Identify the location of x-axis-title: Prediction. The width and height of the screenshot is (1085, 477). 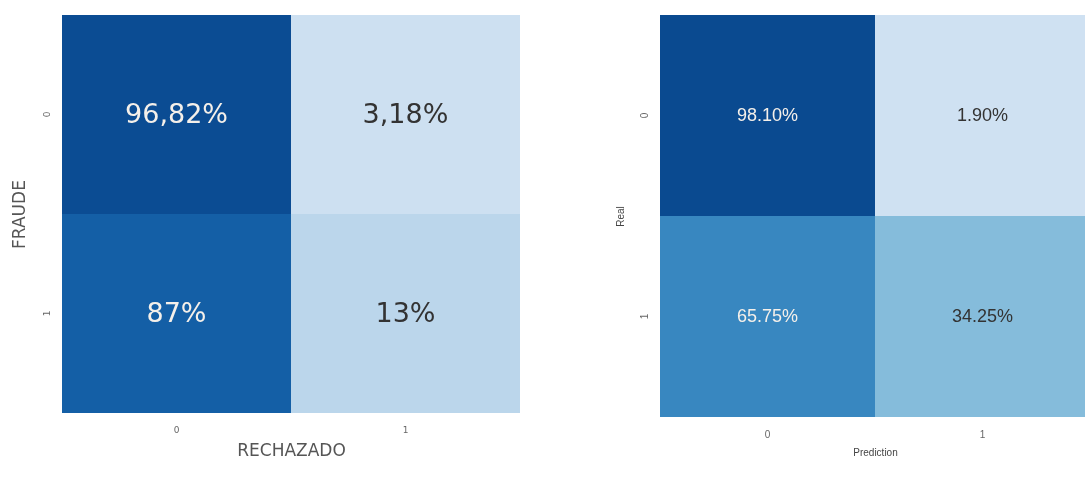
(875, 452).